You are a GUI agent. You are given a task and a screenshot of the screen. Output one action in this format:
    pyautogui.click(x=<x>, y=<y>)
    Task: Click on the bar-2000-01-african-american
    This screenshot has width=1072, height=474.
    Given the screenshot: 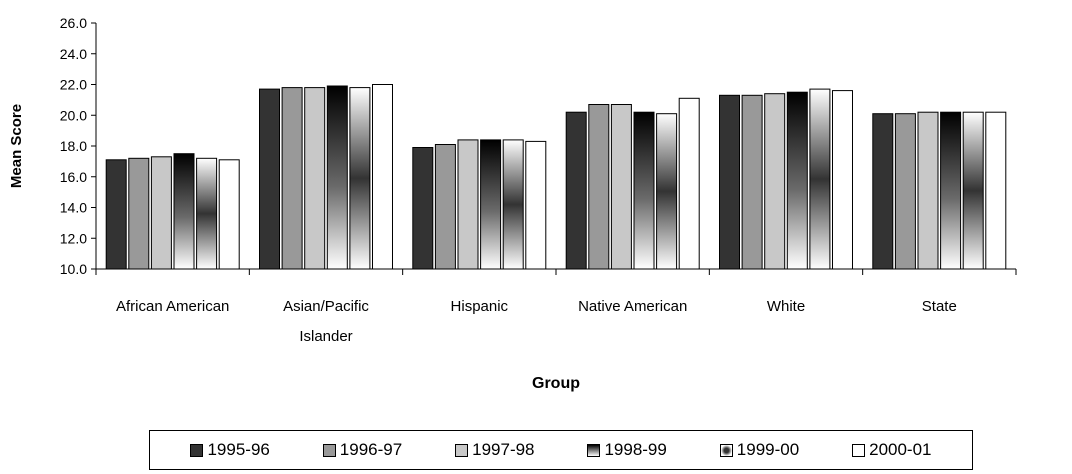 What is the action you would take?
    pyautogui.click(x=229, y=214)
    